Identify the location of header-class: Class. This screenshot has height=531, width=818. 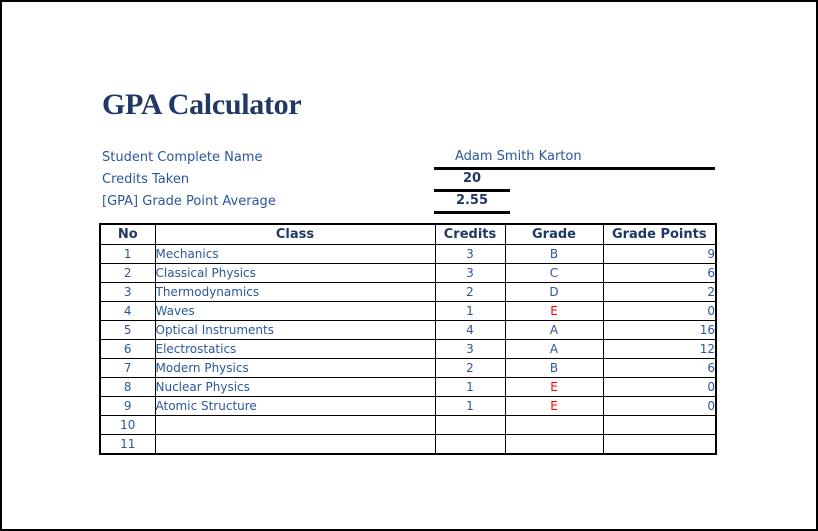
(295, 234).